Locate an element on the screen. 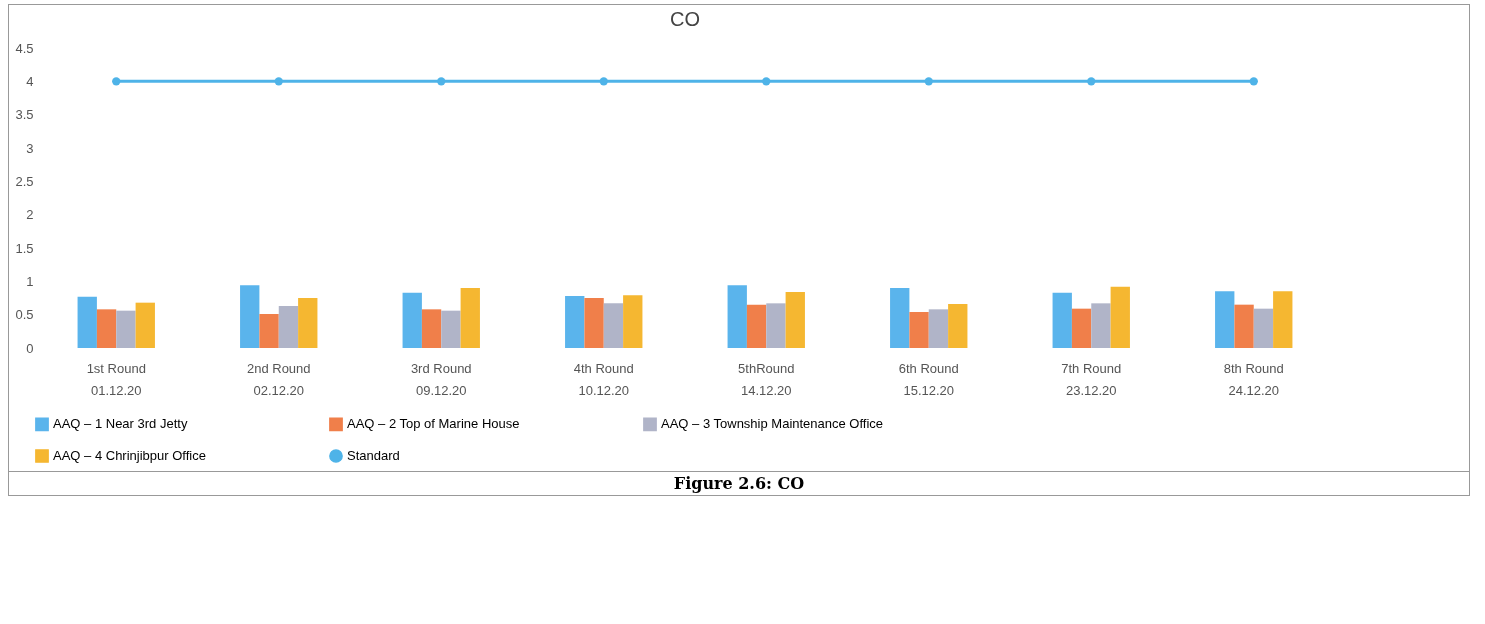 The image size is (1485, 624). legend-label: Standard is located at coordinates (373, 455).